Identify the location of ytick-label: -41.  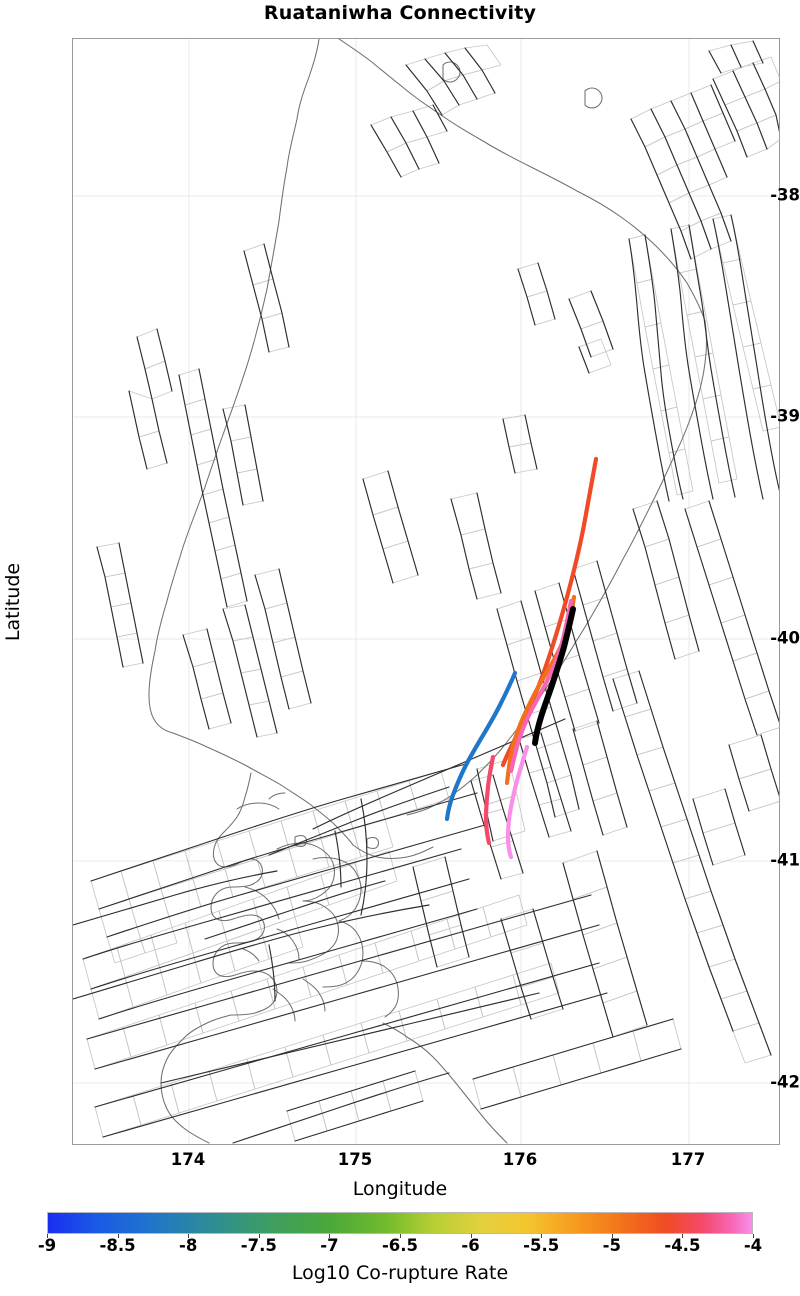
(785, 860).